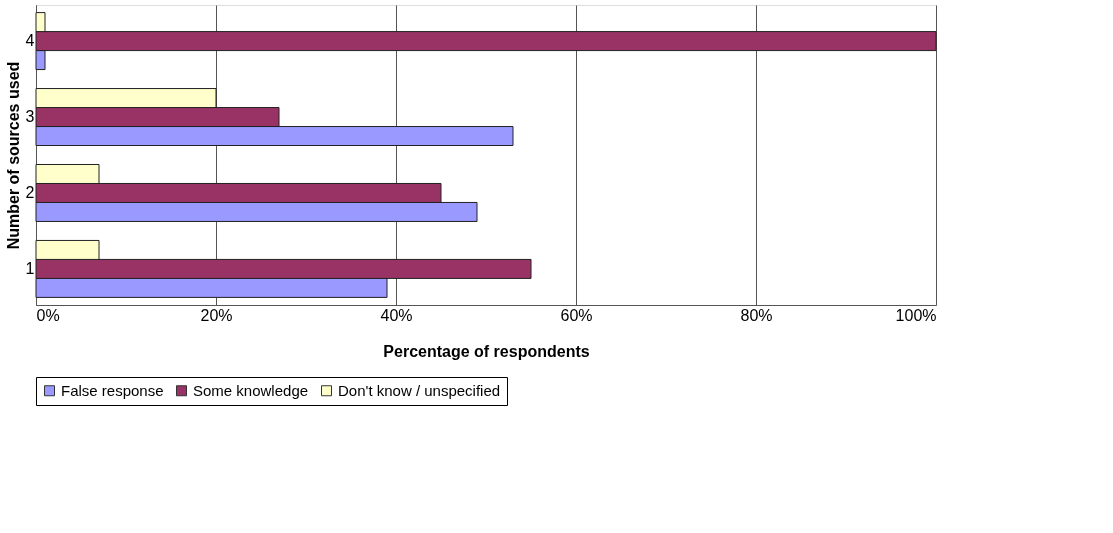 The height and width of the screenshot is (533, 1113). What do you see at coordinates (112, 390) in the screenshot?
I see `legend-label: False response` at bounding box center [112, 390].